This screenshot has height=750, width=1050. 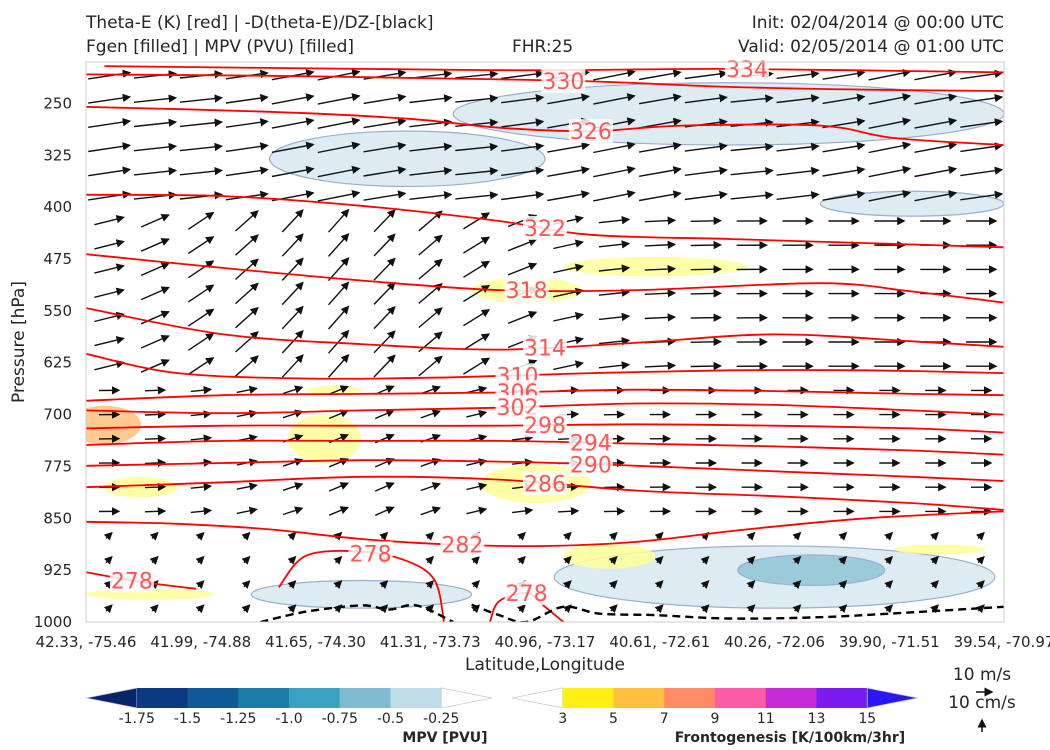 I want to click on wind-key: 10 m/s 10 cm/s, so click(x=982, y=698).